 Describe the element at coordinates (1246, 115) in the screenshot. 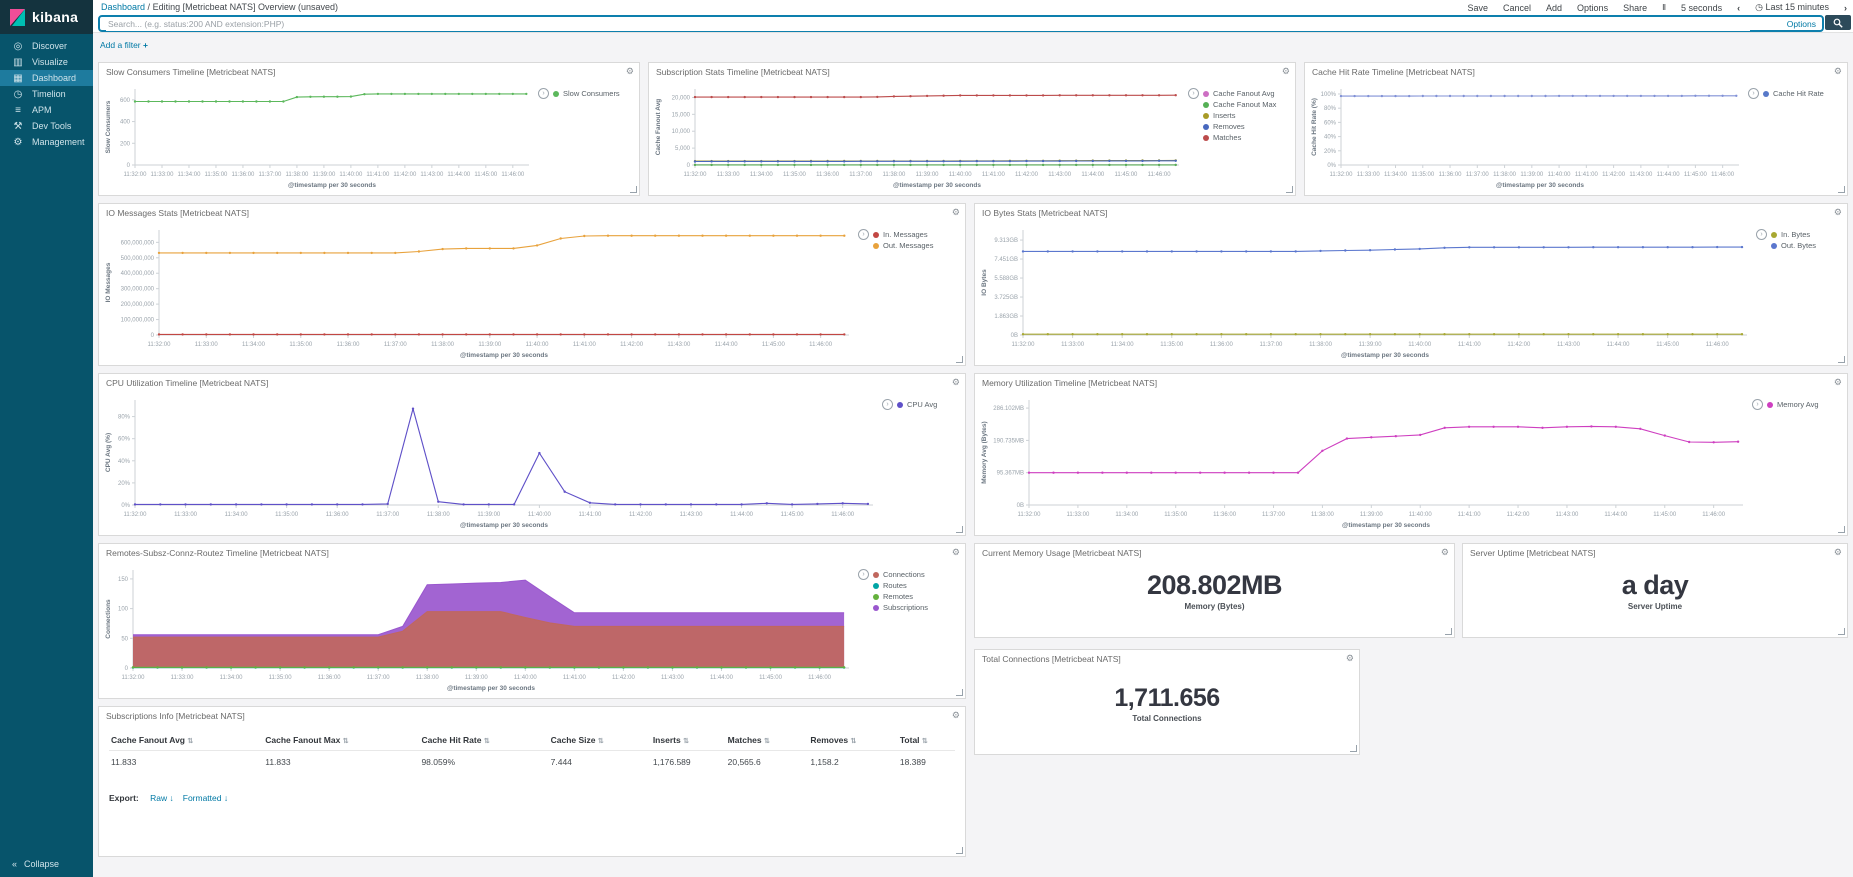

I see `legend-item: Inserts` at that location.